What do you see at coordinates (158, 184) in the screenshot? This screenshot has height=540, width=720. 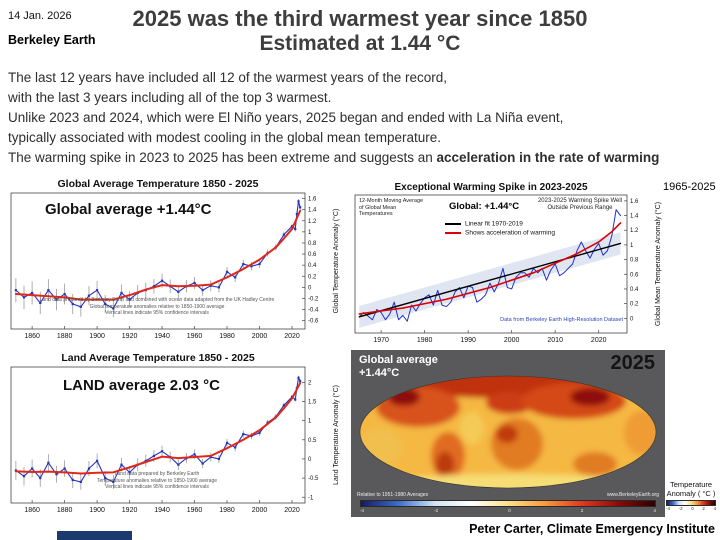 I see `global-chart-title: Global Average Temperature 1850 - 2025` at bounding box center [158, 184].